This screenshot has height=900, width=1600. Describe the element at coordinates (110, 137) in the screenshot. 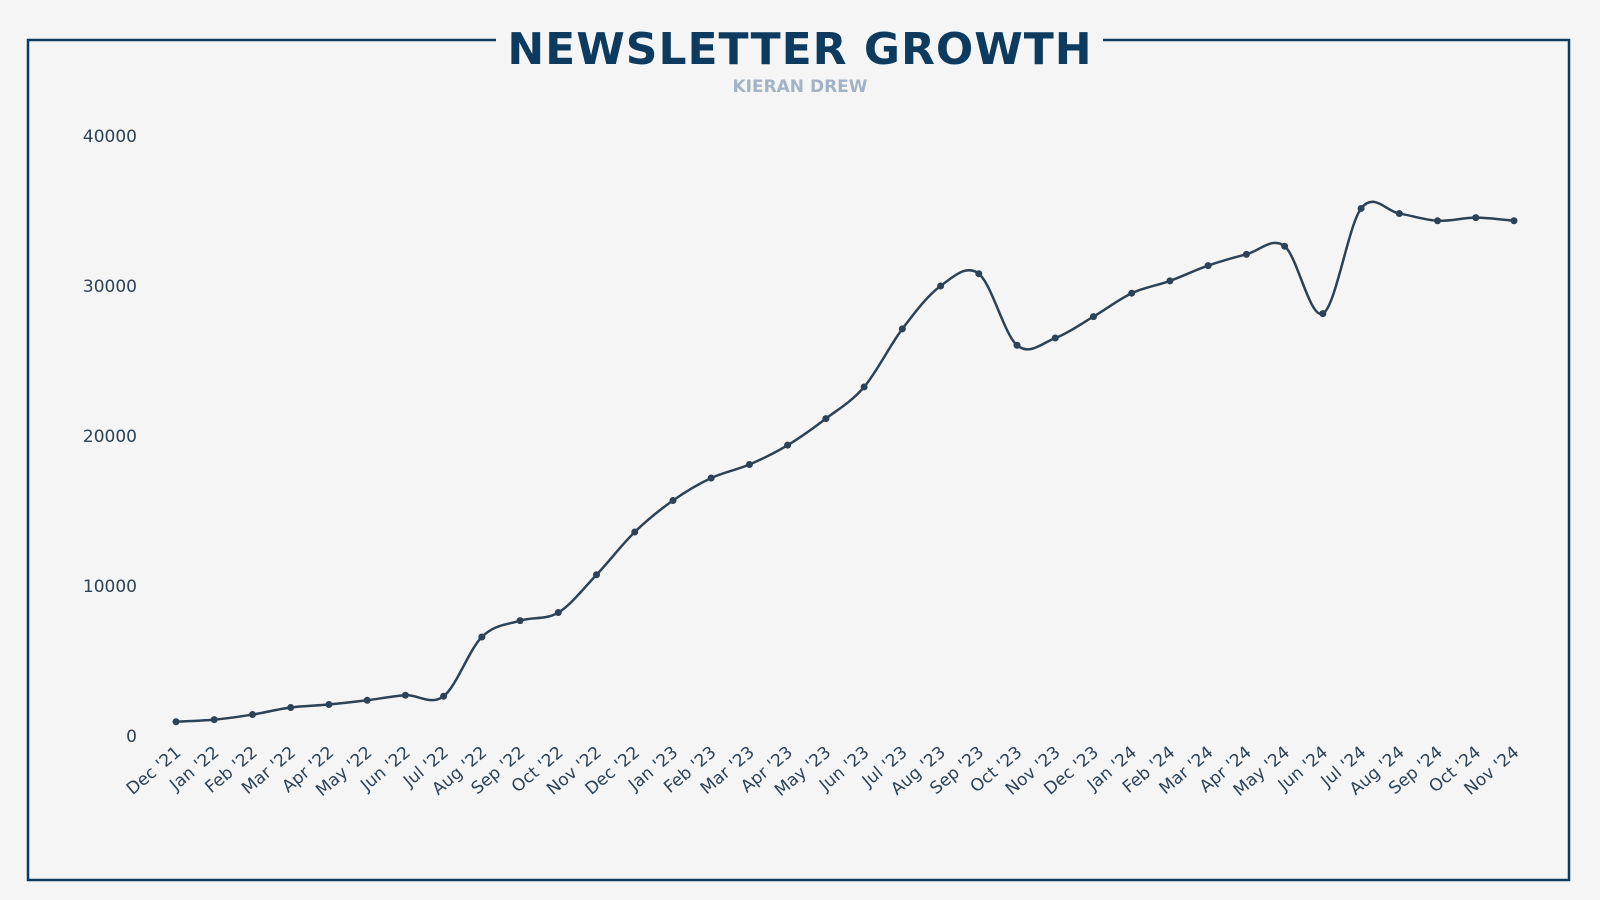

I see `y-tick-label: 40000` at that location.